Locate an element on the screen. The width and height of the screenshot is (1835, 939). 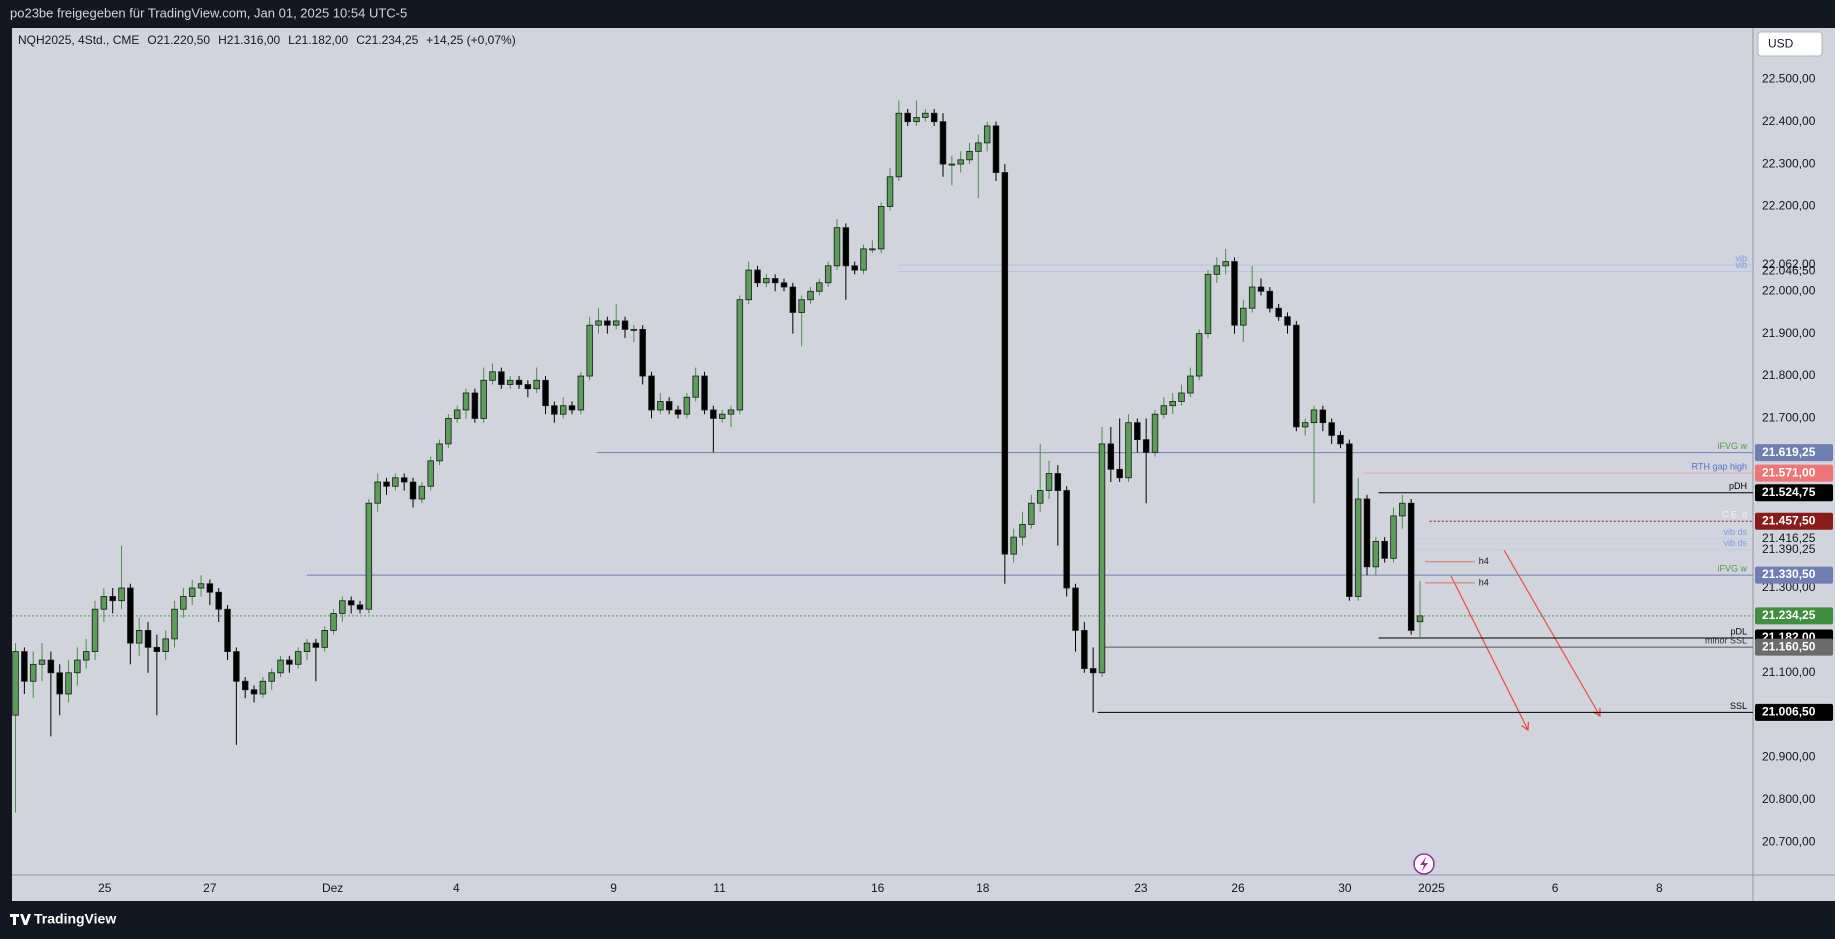
currency-button: USD is located at coordinates (1790, 44).